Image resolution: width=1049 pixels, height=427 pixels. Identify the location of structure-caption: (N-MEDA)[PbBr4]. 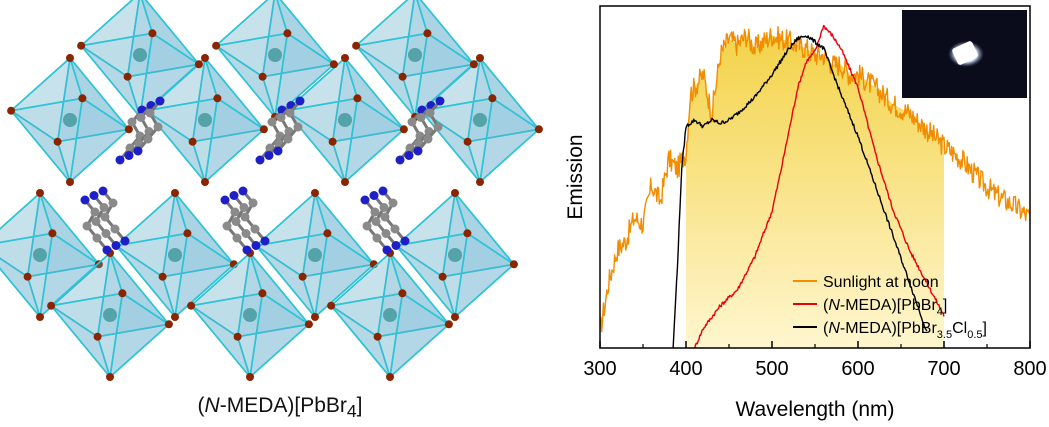
(280, 408).